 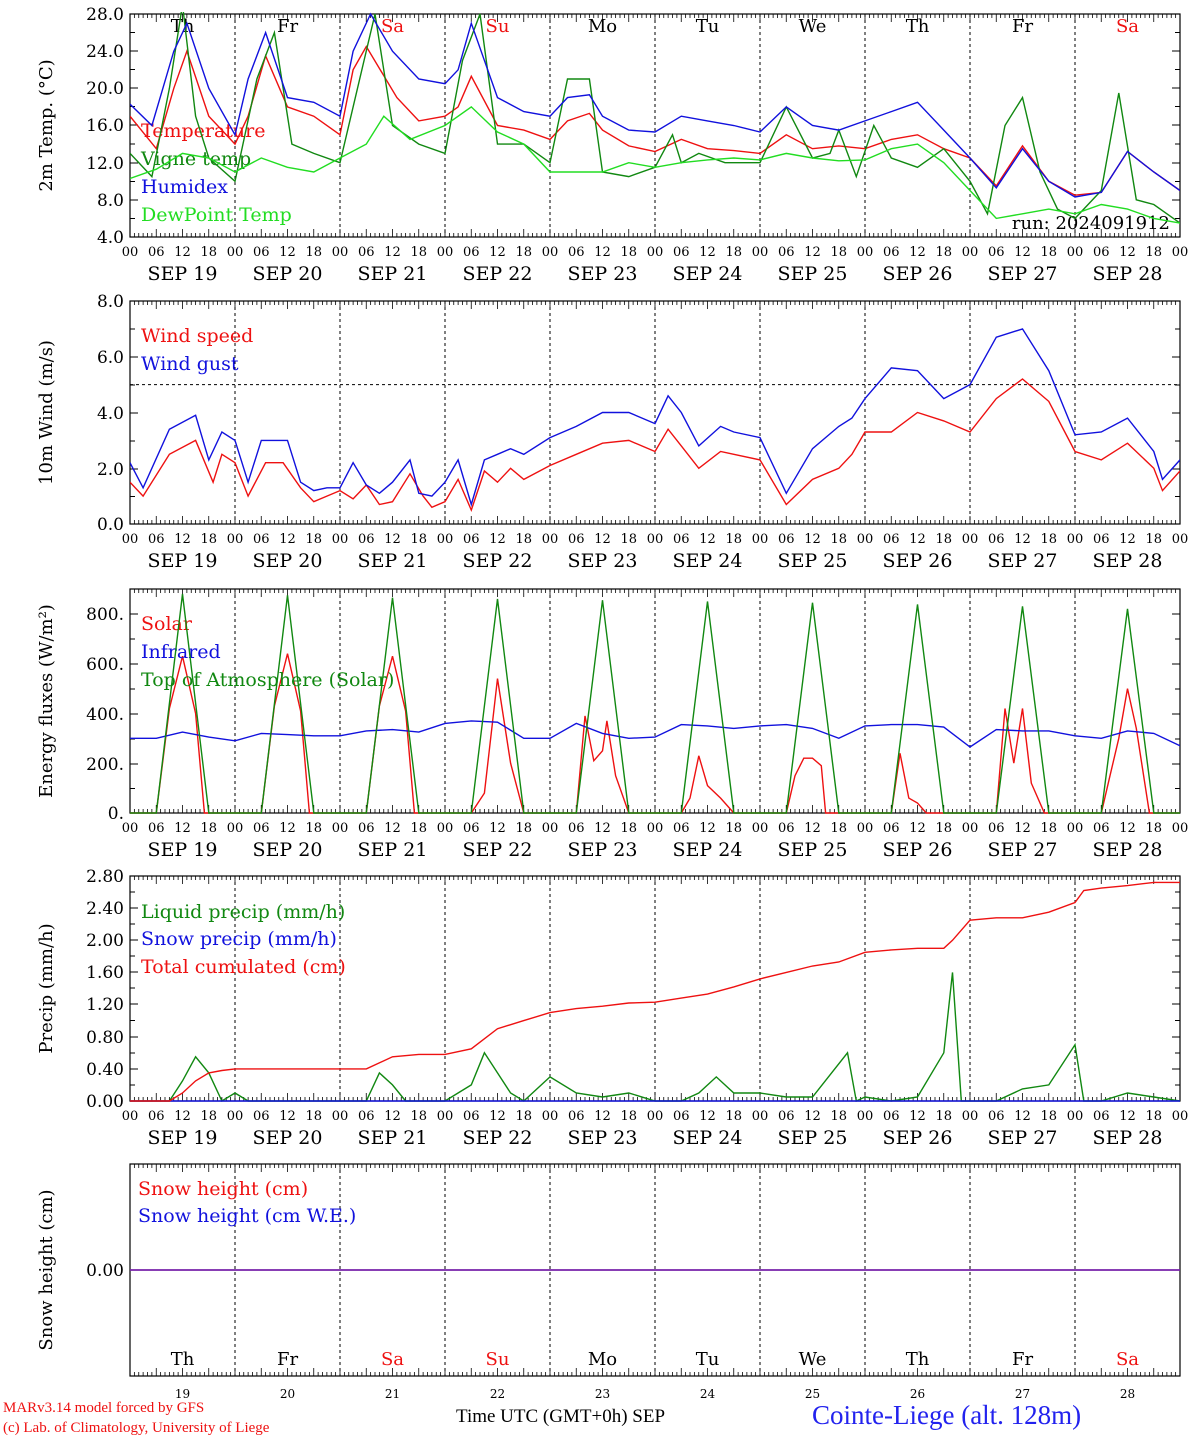 I want to click on day-number-label: 27, so click(x=1022, y=1394).